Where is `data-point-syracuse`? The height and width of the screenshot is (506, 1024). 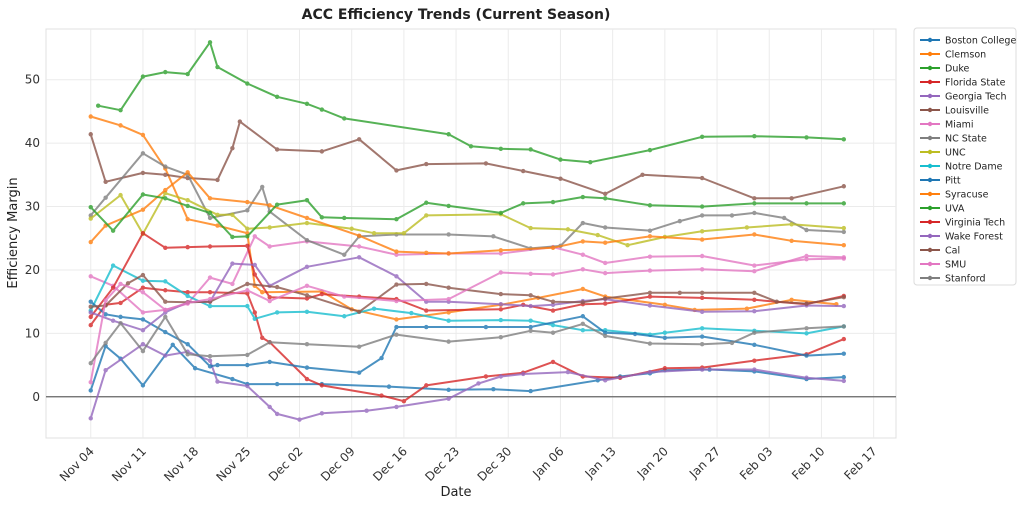
data-point-syracuse is located at coordinates (143, 209).